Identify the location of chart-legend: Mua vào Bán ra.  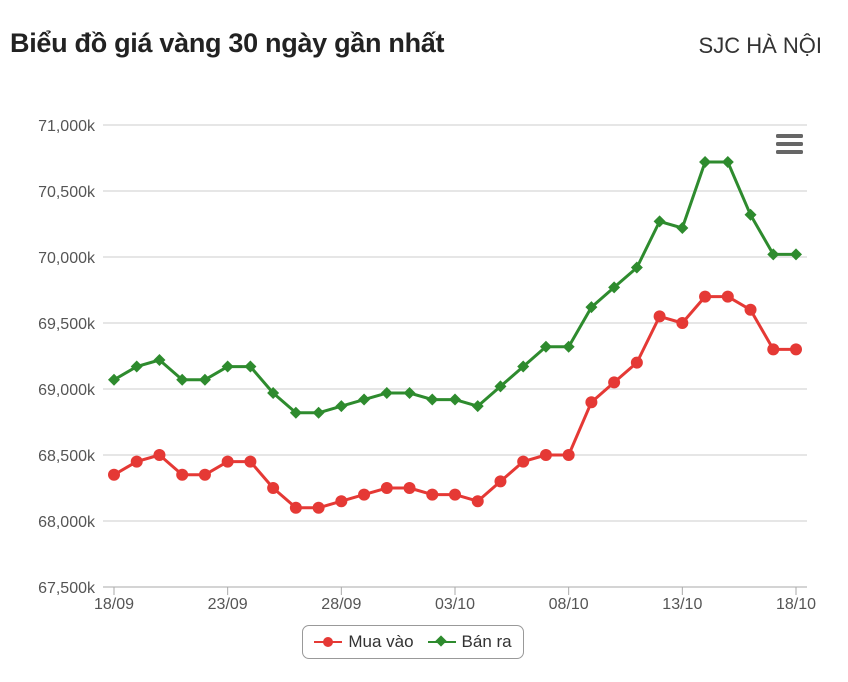
(413, 642).